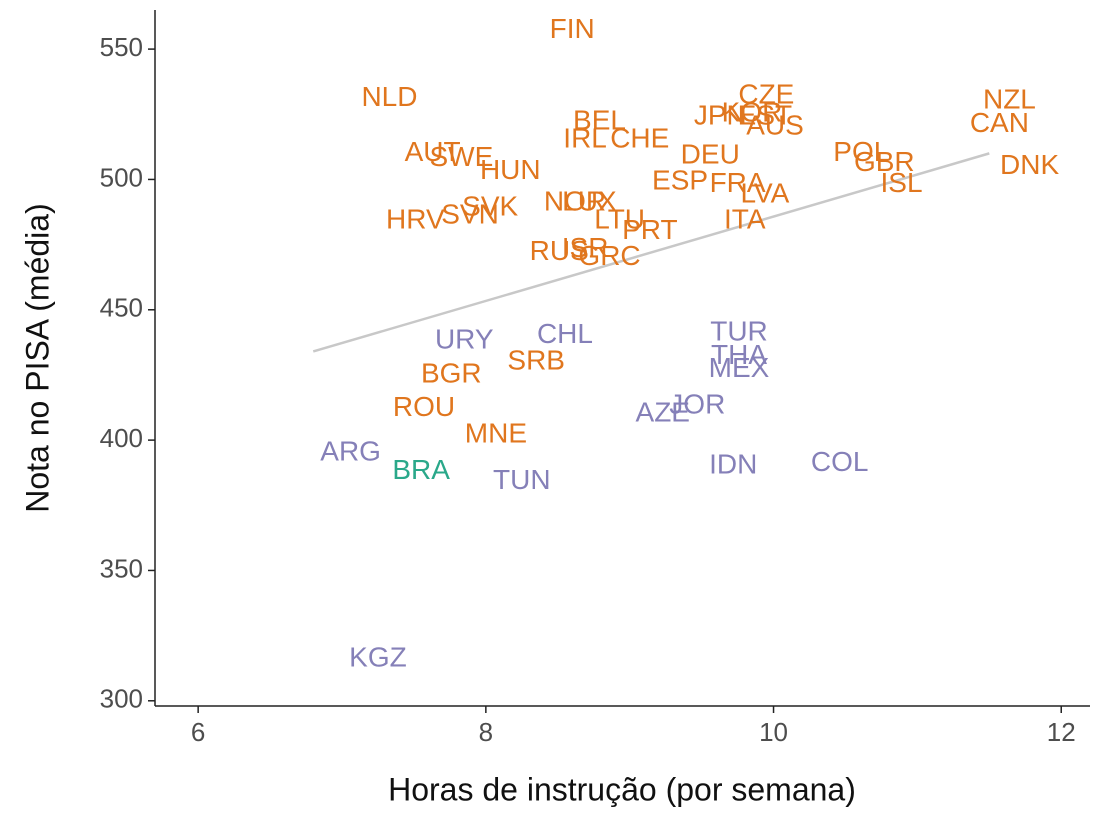 The width and height of the screenshot is (1098, 814). I want to click on point-label: AUS, so click(775, 125).